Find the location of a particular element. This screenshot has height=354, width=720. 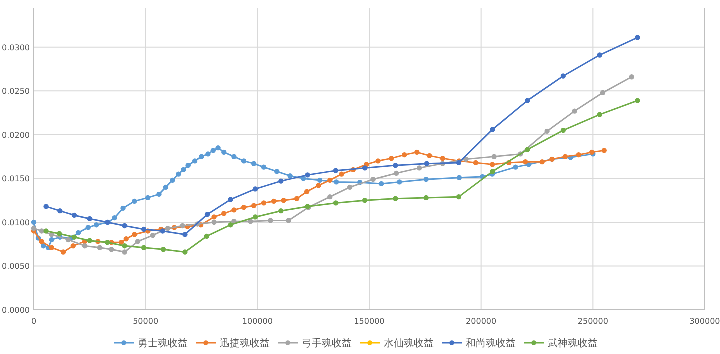

legend-label: 水仙魂收益 is located at coordinates (409, 344).